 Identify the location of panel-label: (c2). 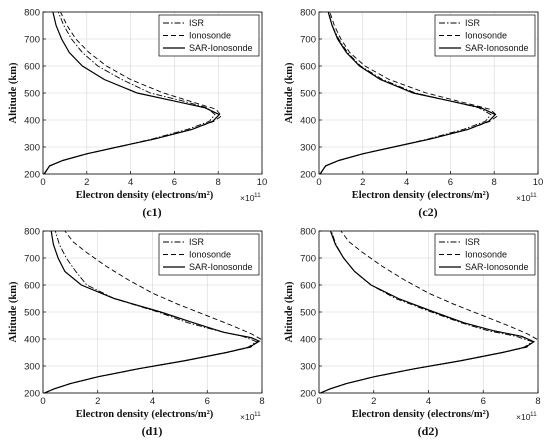
(427, 212).